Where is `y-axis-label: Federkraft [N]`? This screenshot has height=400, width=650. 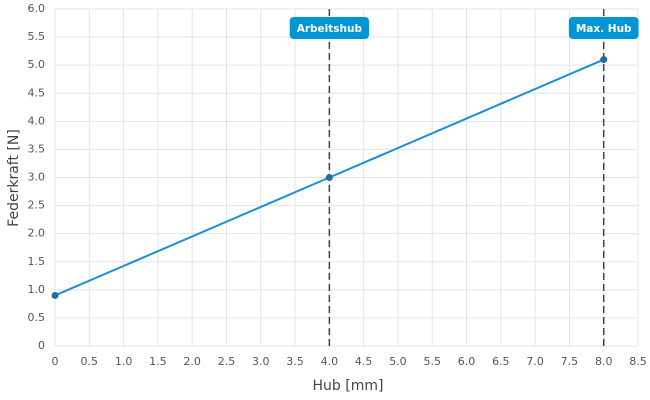
y-axis-label: Federkraft [N] is located at coordinates (14, 178).